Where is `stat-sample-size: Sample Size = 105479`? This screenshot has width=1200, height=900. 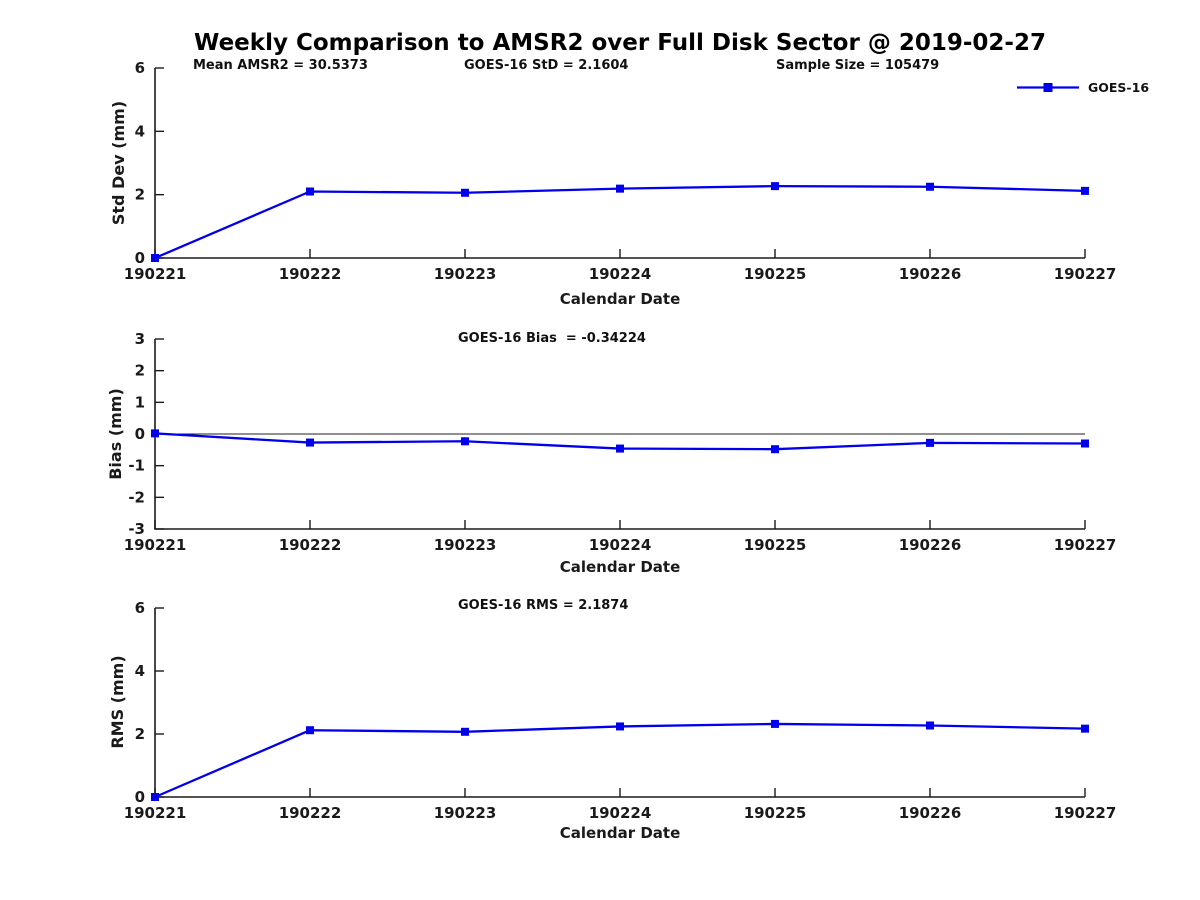
stat-sample-size: Sample Size = 105479 is located at coordinates (858, 65).